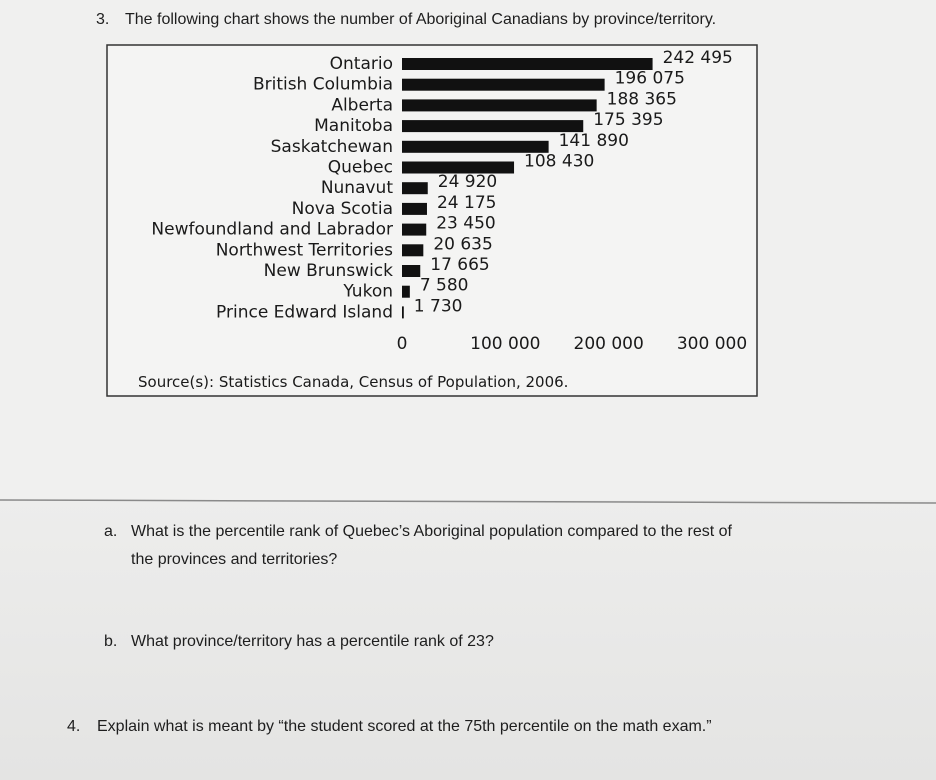  I want to click on x-tick-label: 0, so click(402, 344).